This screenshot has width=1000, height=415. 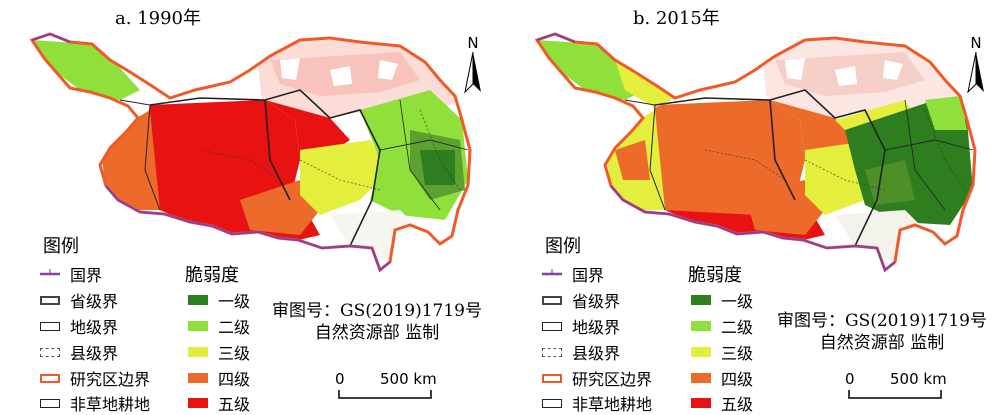 I want to click on panel-title: a. 1990年, so click(x=158, y=18).